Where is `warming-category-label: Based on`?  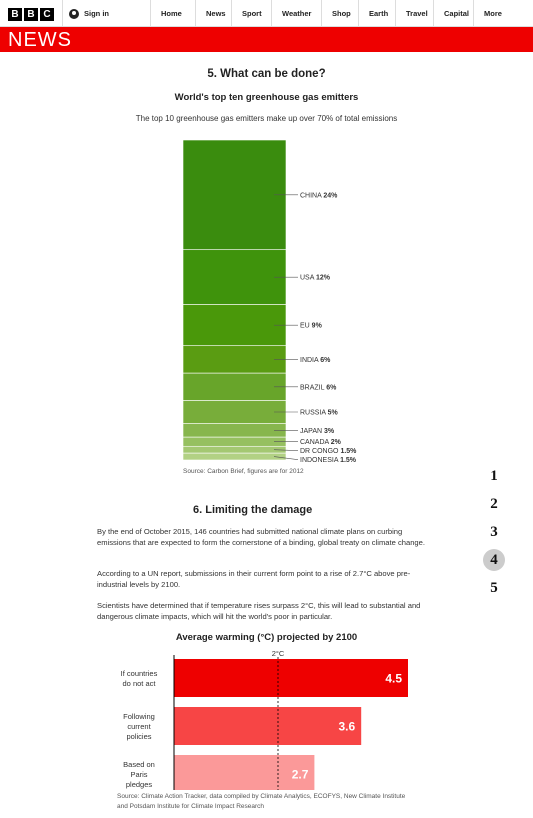 warming-category-label: Based on is located at coordinates (139, 764).